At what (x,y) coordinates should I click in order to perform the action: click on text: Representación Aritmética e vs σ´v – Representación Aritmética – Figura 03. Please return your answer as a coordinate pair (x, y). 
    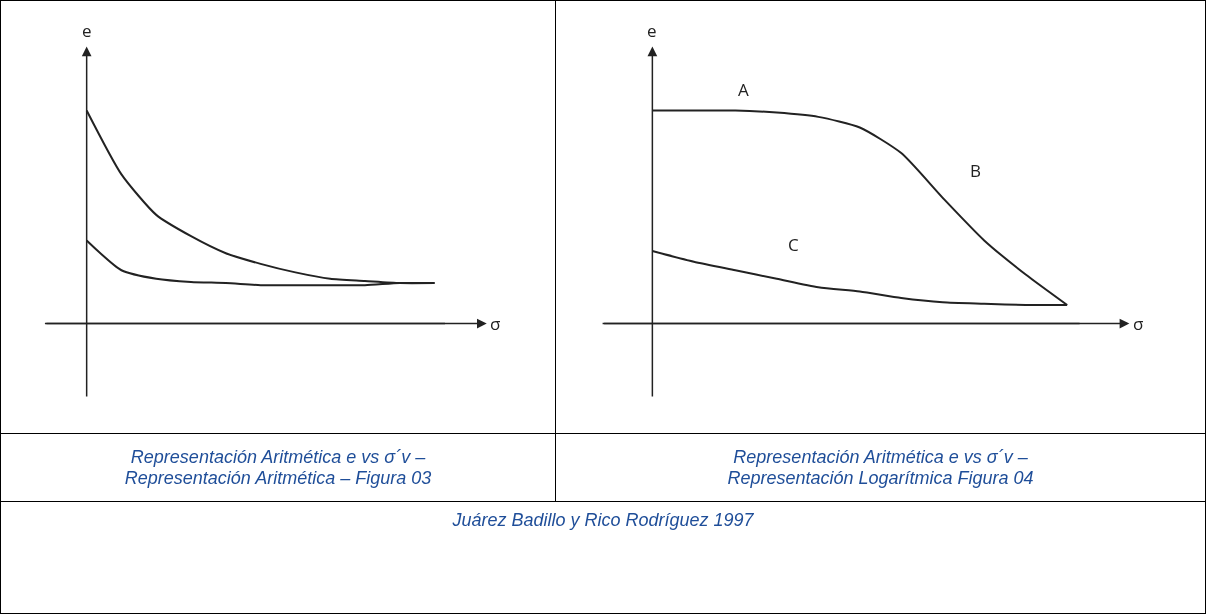
    Looking at the image, I should click on (278, 467).